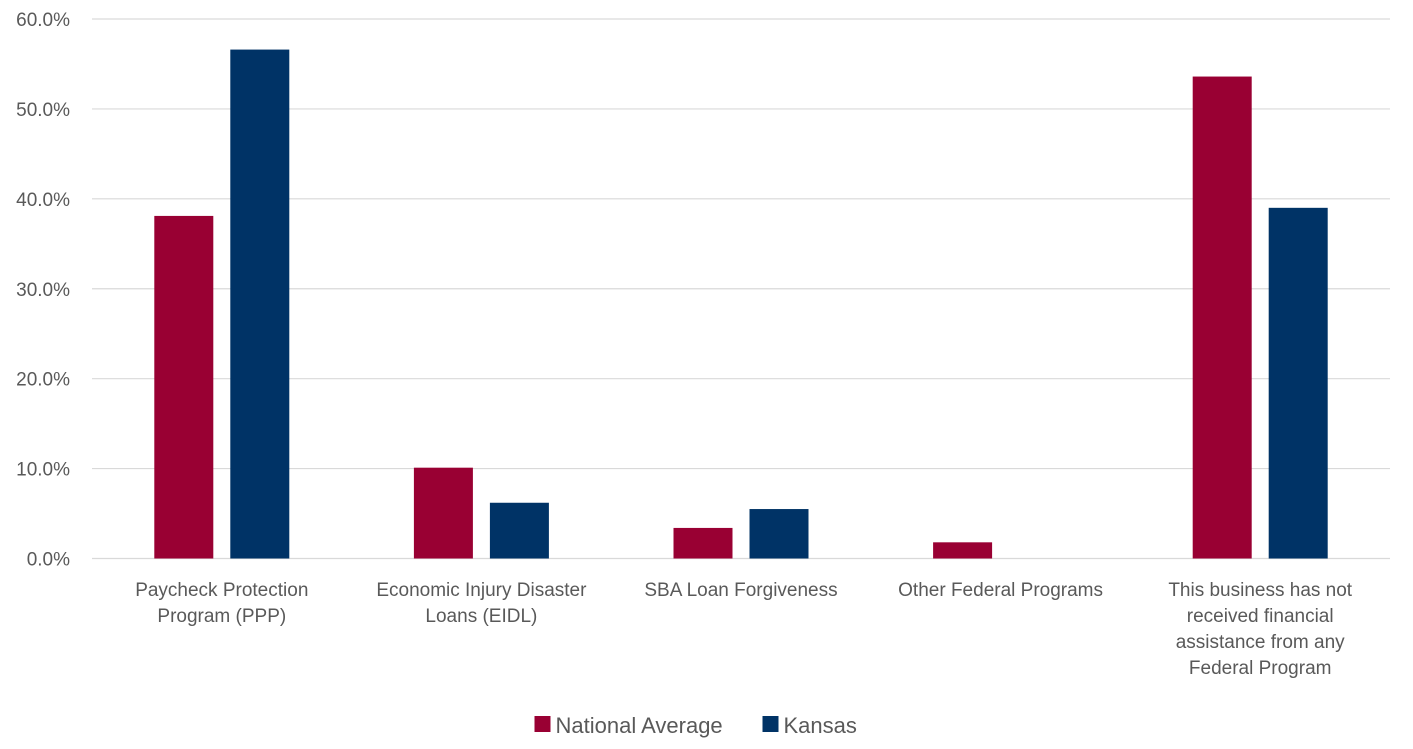  Describe the element at coordinates (1260, 668) in the screenshot. I see `category-label: Federal Program` at that location.